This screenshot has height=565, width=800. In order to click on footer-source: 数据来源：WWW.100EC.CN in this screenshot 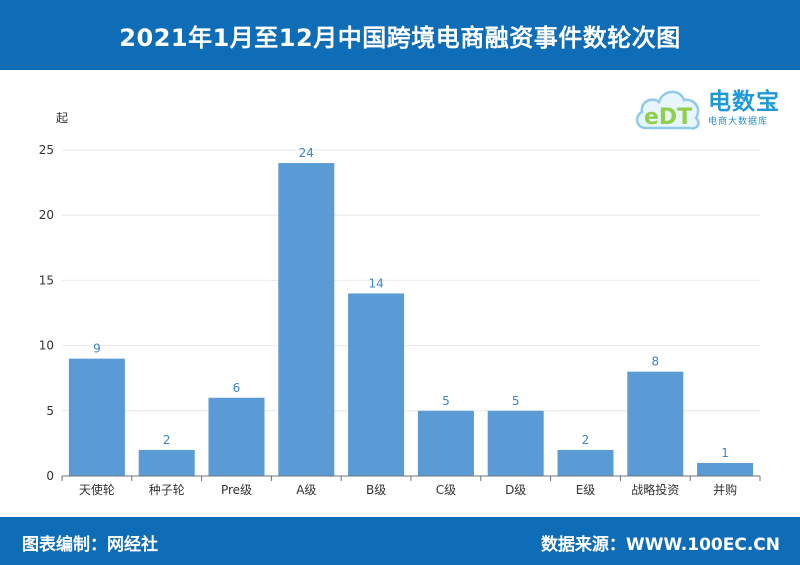, I will do `click(660, 545)`.